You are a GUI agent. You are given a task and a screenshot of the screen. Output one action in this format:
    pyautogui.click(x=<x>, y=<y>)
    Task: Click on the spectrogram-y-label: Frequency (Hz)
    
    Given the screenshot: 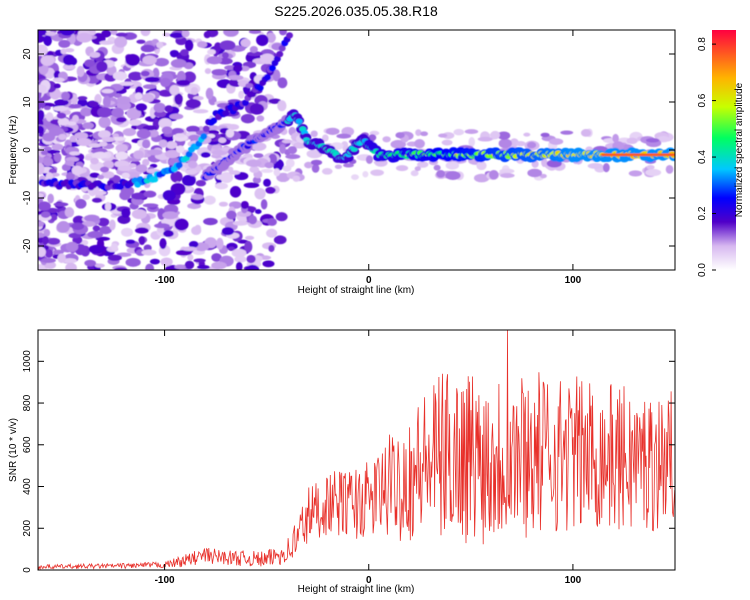 What is the action you would take?
    pyautogui.click(x=13, y=150)
    